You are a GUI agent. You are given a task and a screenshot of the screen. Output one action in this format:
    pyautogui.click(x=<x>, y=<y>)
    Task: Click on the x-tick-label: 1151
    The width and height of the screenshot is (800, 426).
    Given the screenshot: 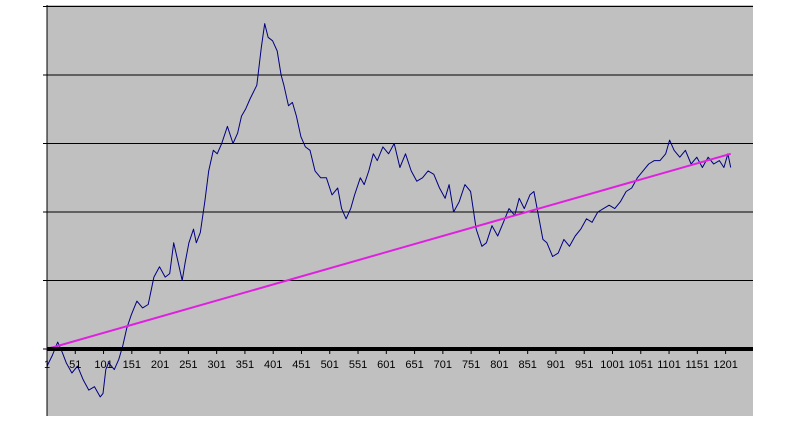 What is the action you would take?
    pyautogui.click(x=697, y=365)
    